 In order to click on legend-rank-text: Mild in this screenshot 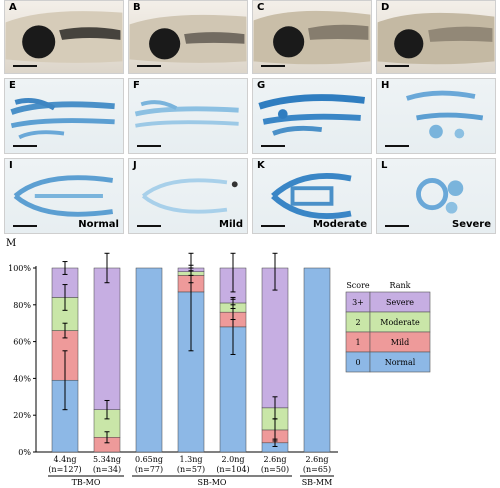, I will do `click(400, 342)`.